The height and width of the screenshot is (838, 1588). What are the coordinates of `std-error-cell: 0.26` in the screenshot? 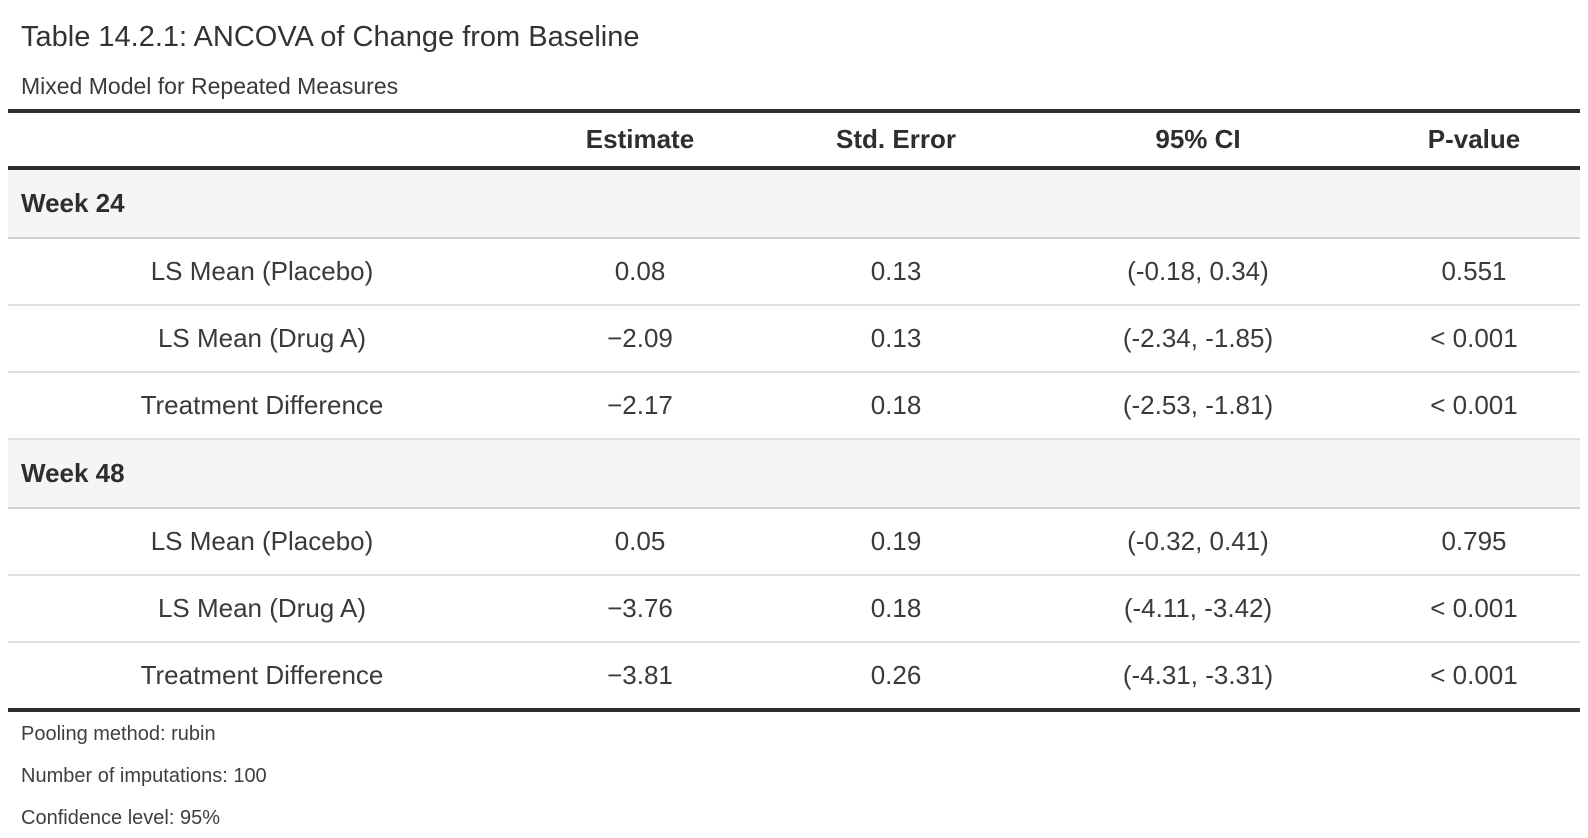 It's located at (896, 675).